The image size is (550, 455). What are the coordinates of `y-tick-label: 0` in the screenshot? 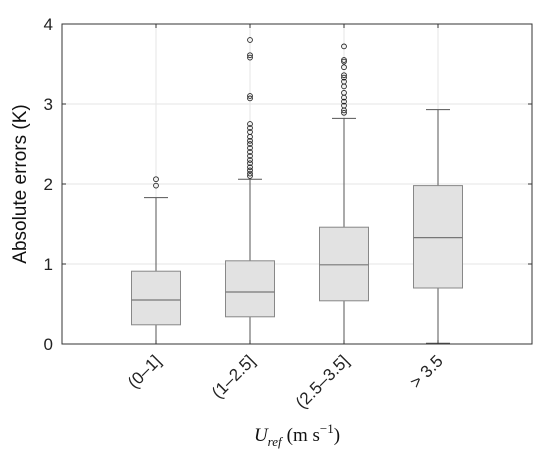 It's located at (48, 344).